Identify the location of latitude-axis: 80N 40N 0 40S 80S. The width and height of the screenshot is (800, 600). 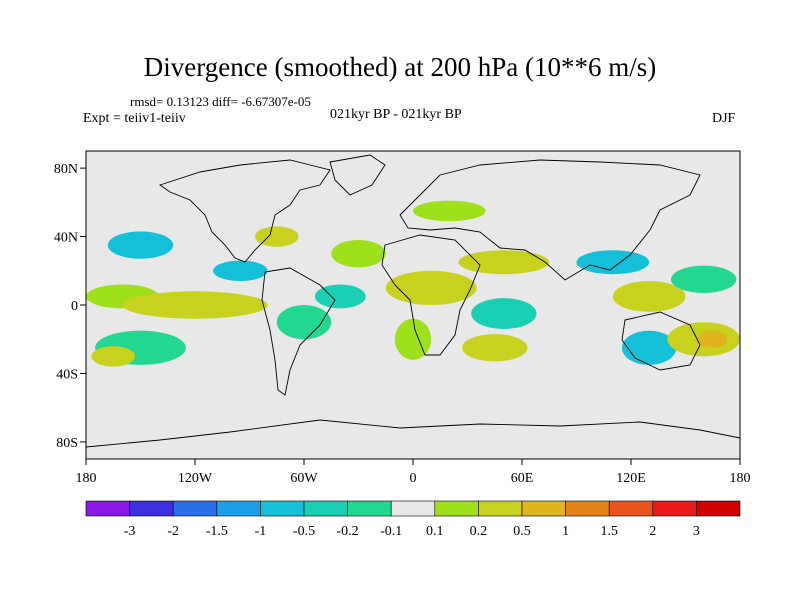
(70, 306).